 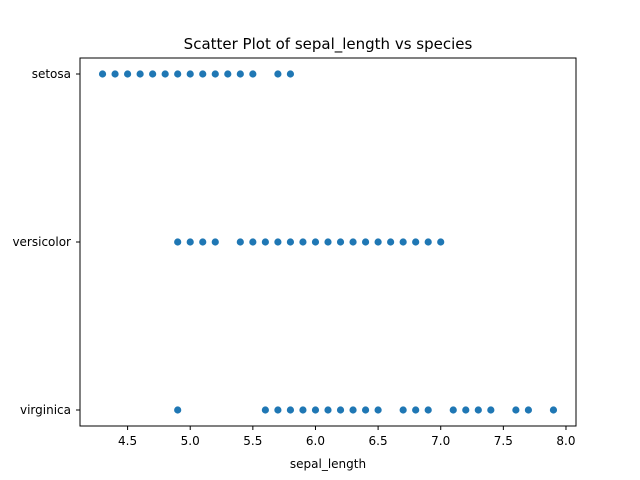 What do you see at coordinates (328, 44) in the screenshot?
I see `chart-title: Scatter Plot of sepal_length vs species` at bounding box center [328, 44].